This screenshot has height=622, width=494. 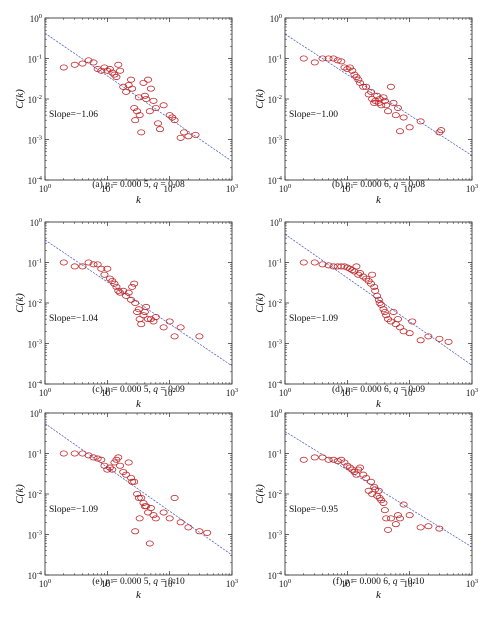 I want to click on slope-annotation: Slope=−1.09, so click(x=313, y=319).